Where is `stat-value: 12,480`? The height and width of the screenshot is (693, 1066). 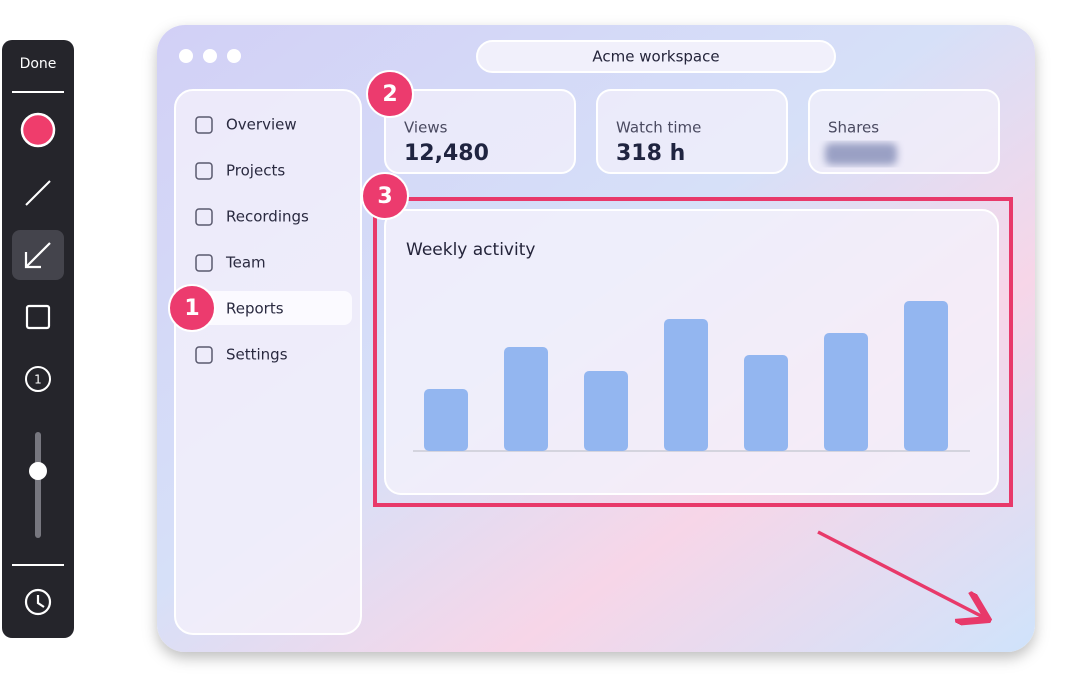 stat-value: 12,480 is located at coordinates (446, 153).